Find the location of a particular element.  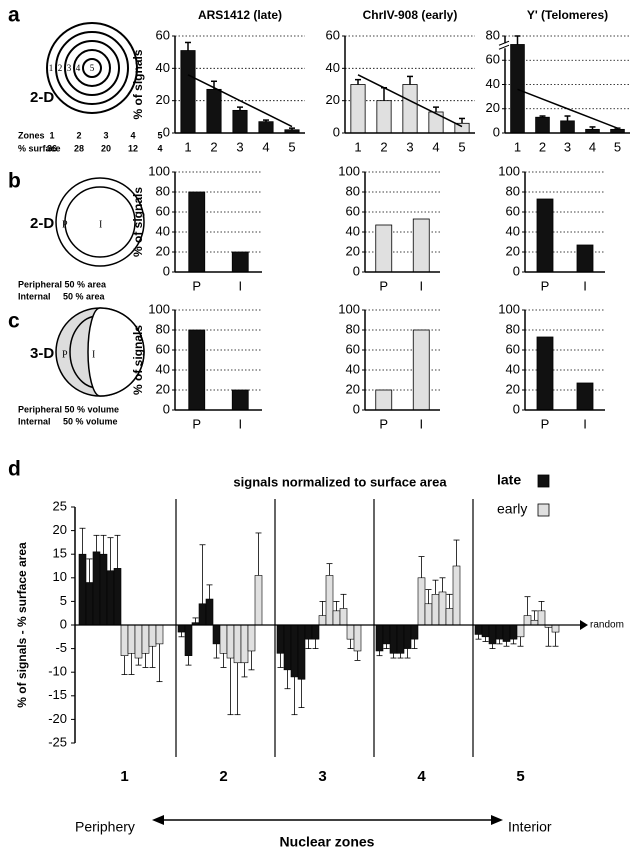

surface-number: 28 is located at coordinates (79, 148).